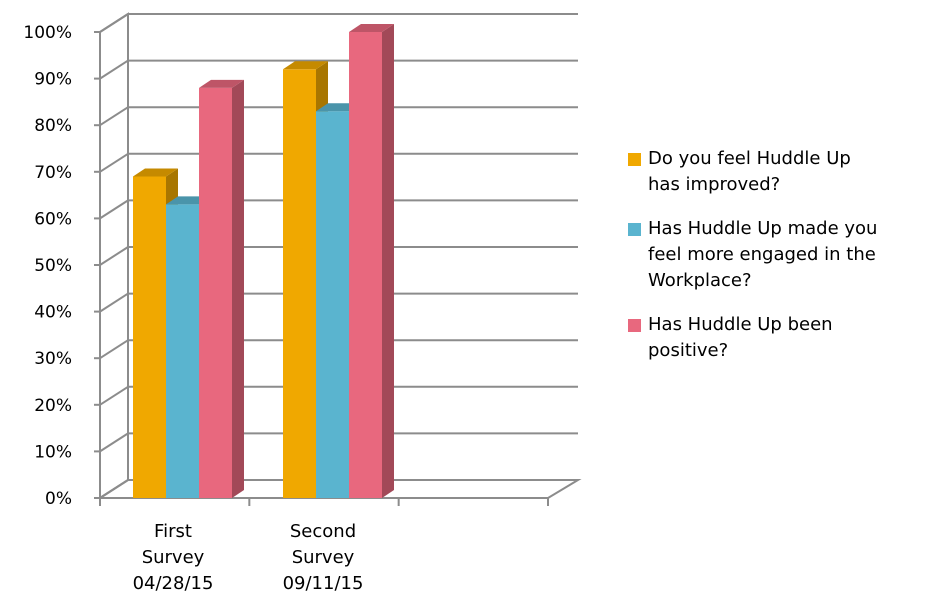 Image resolution: width=930 pixels, height=613 pixels. Describe the element at coordinates (749, 158) in the screenshot. I see `legend-label: Do you feel Huddle Up` at that location.